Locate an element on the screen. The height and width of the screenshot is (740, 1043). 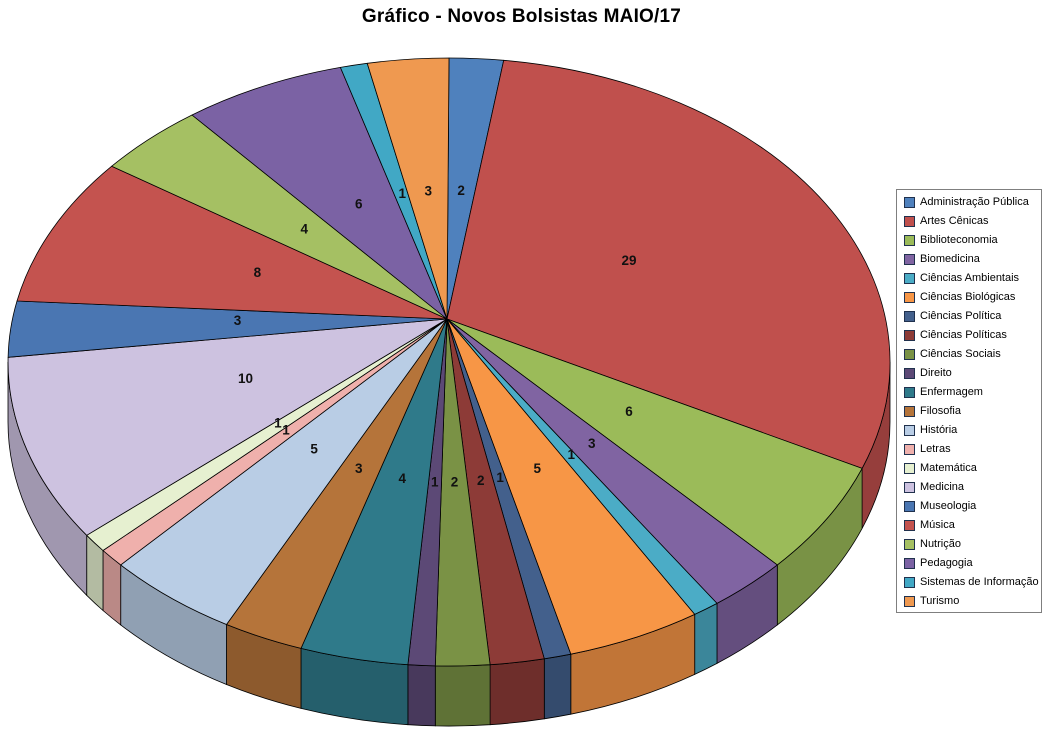
slice-label-administracao-publica: 2 is located at coordinates (461, 190).